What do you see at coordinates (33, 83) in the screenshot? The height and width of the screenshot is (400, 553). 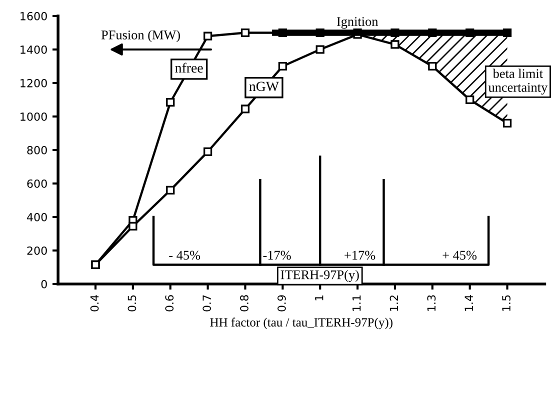 I see `y-tick-label: 1200` at bounding box center [33, 83].